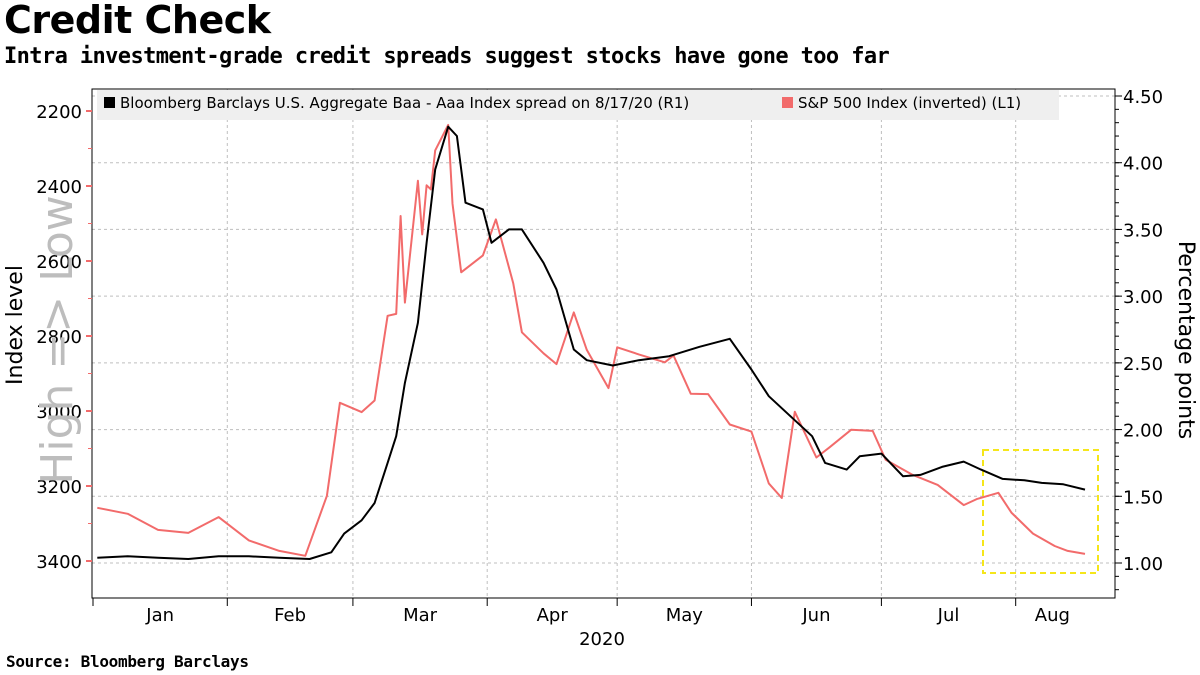  What do you see at coordinates (1185, 340) in the screenshot?
I see `right-axis-label: Percentage points` at bounding box center [1185, 340].